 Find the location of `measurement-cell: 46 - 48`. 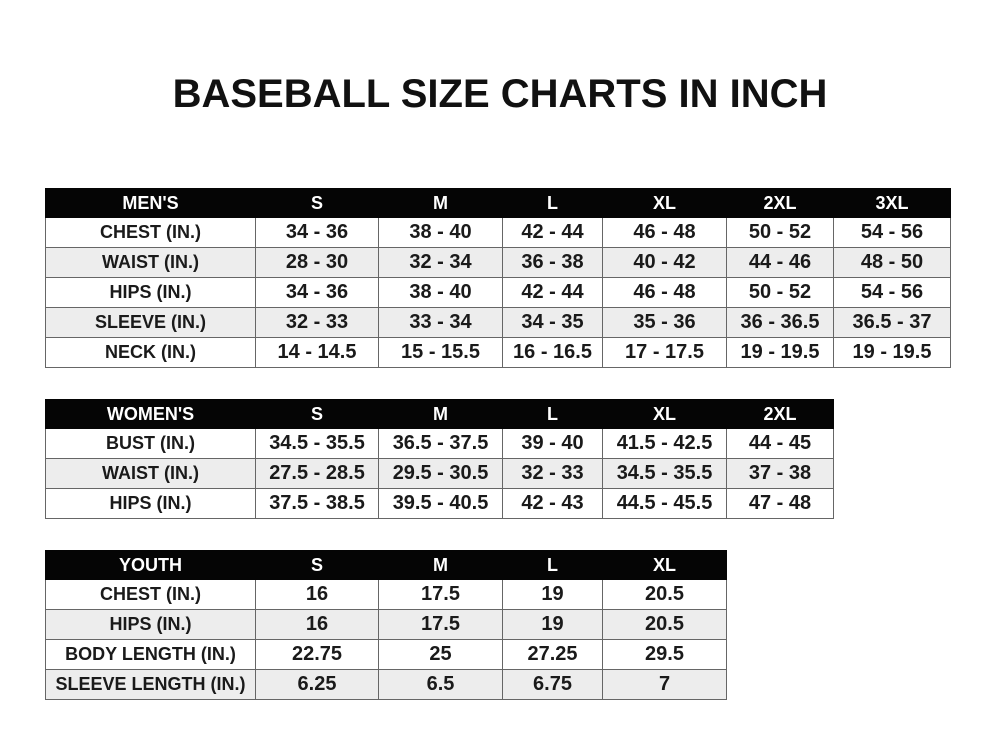

measurement-cell: 46 - 48 is located at coordinates (664, 232).